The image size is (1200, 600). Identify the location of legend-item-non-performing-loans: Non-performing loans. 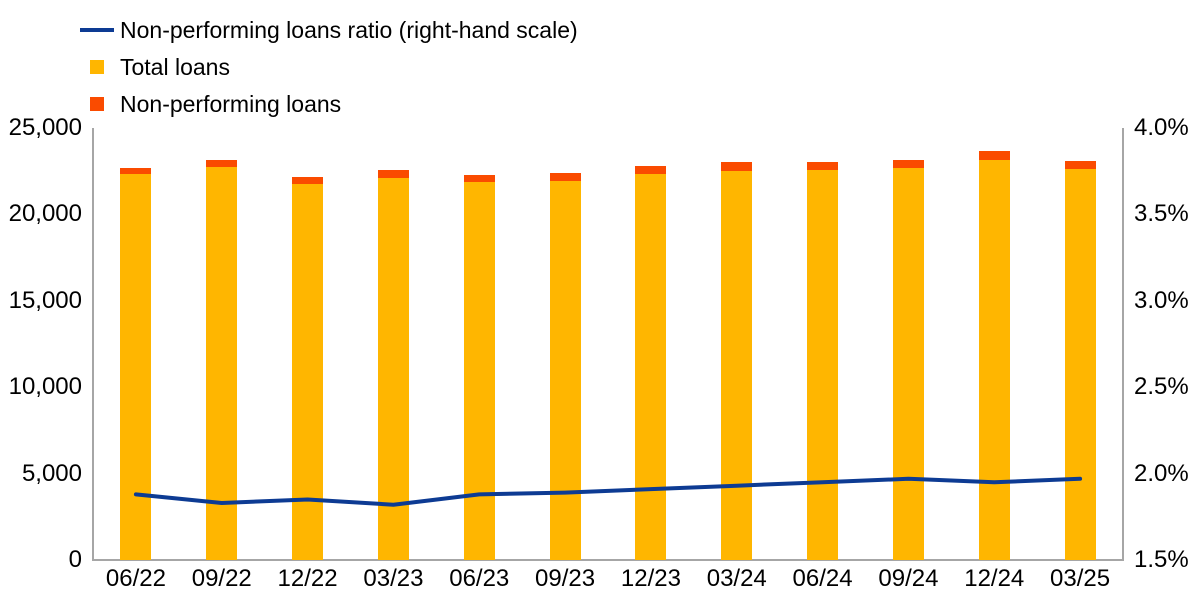
(329, 103).